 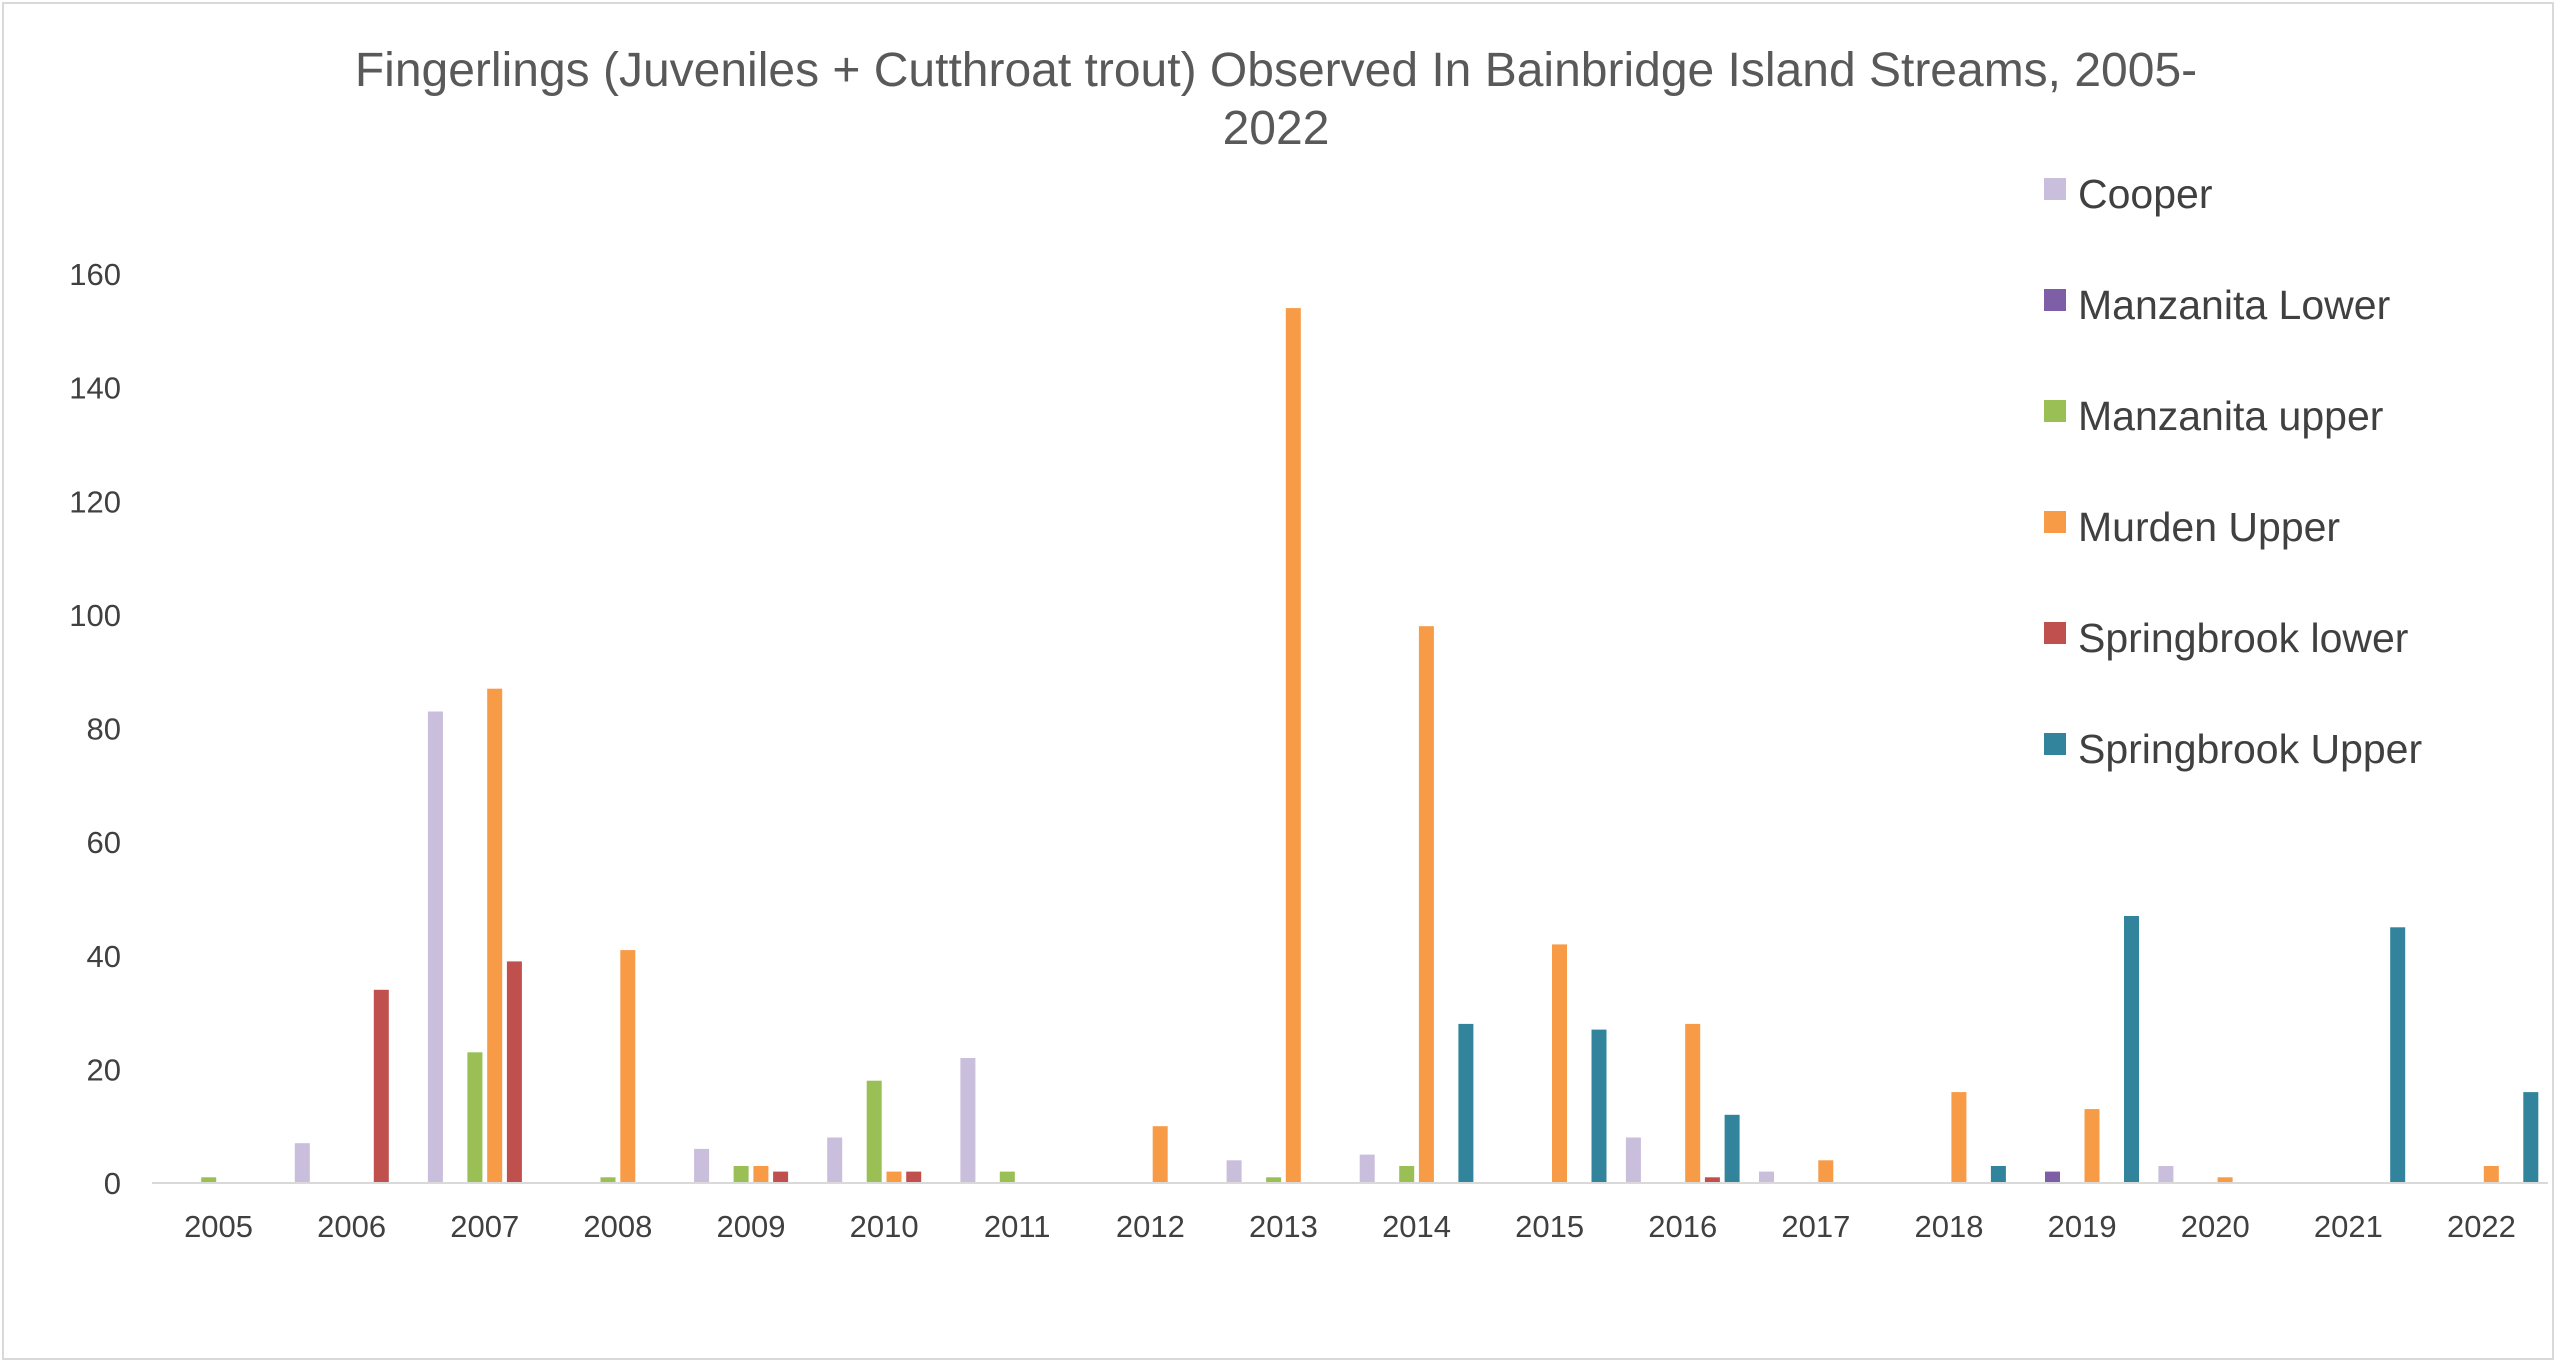 I want to click on legend-label: Springbrook Upper, so click(x=2250, y=749).